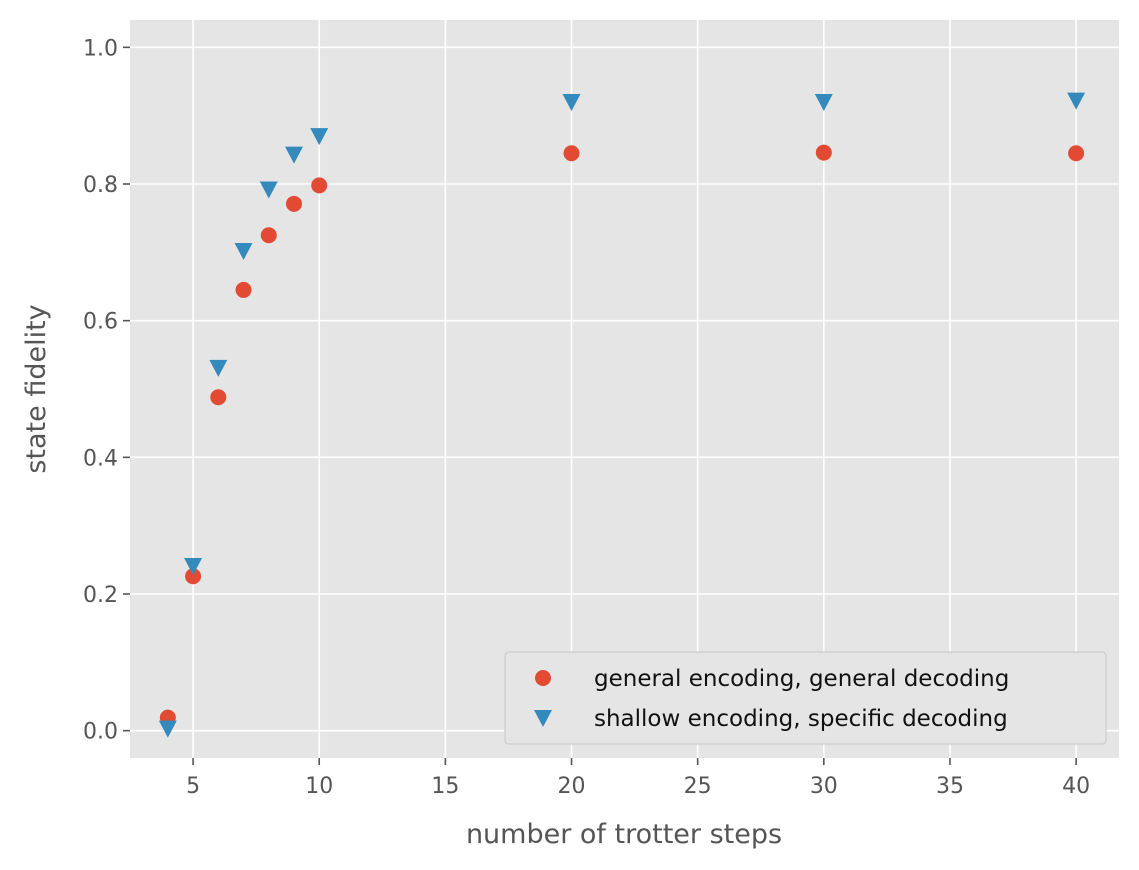 The width and height of the screenshot is (1139, 870). What do you see at coordinates (100, 185) in the screenshot?
I see `y-tick-label: 0.8` at bounding box center [100, 185].